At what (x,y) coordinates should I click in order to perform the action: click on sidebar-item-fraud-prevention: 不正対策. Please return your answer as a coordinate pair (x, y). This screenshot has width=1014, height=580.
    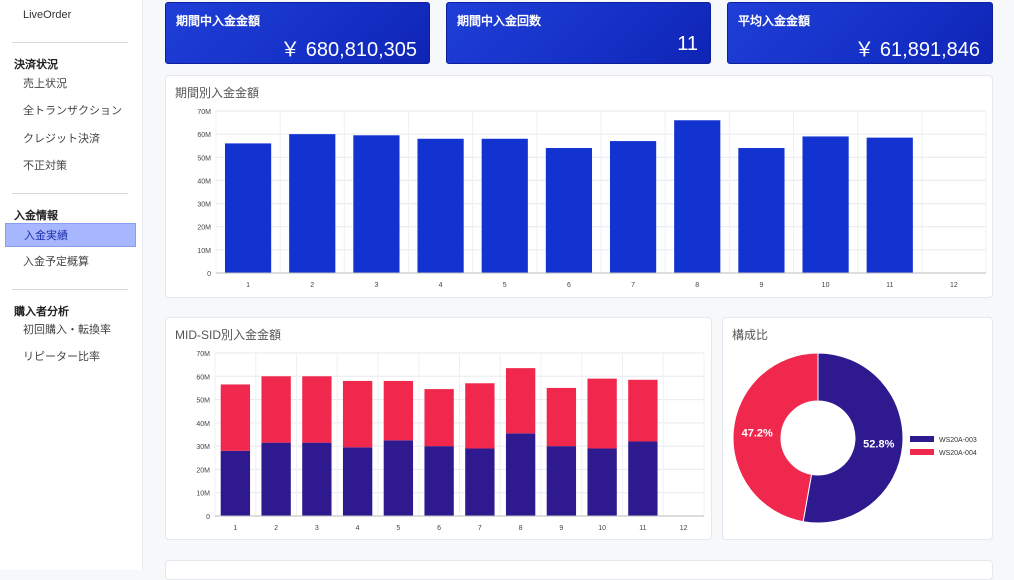
    Looking at the image, I should click on (45, 166).